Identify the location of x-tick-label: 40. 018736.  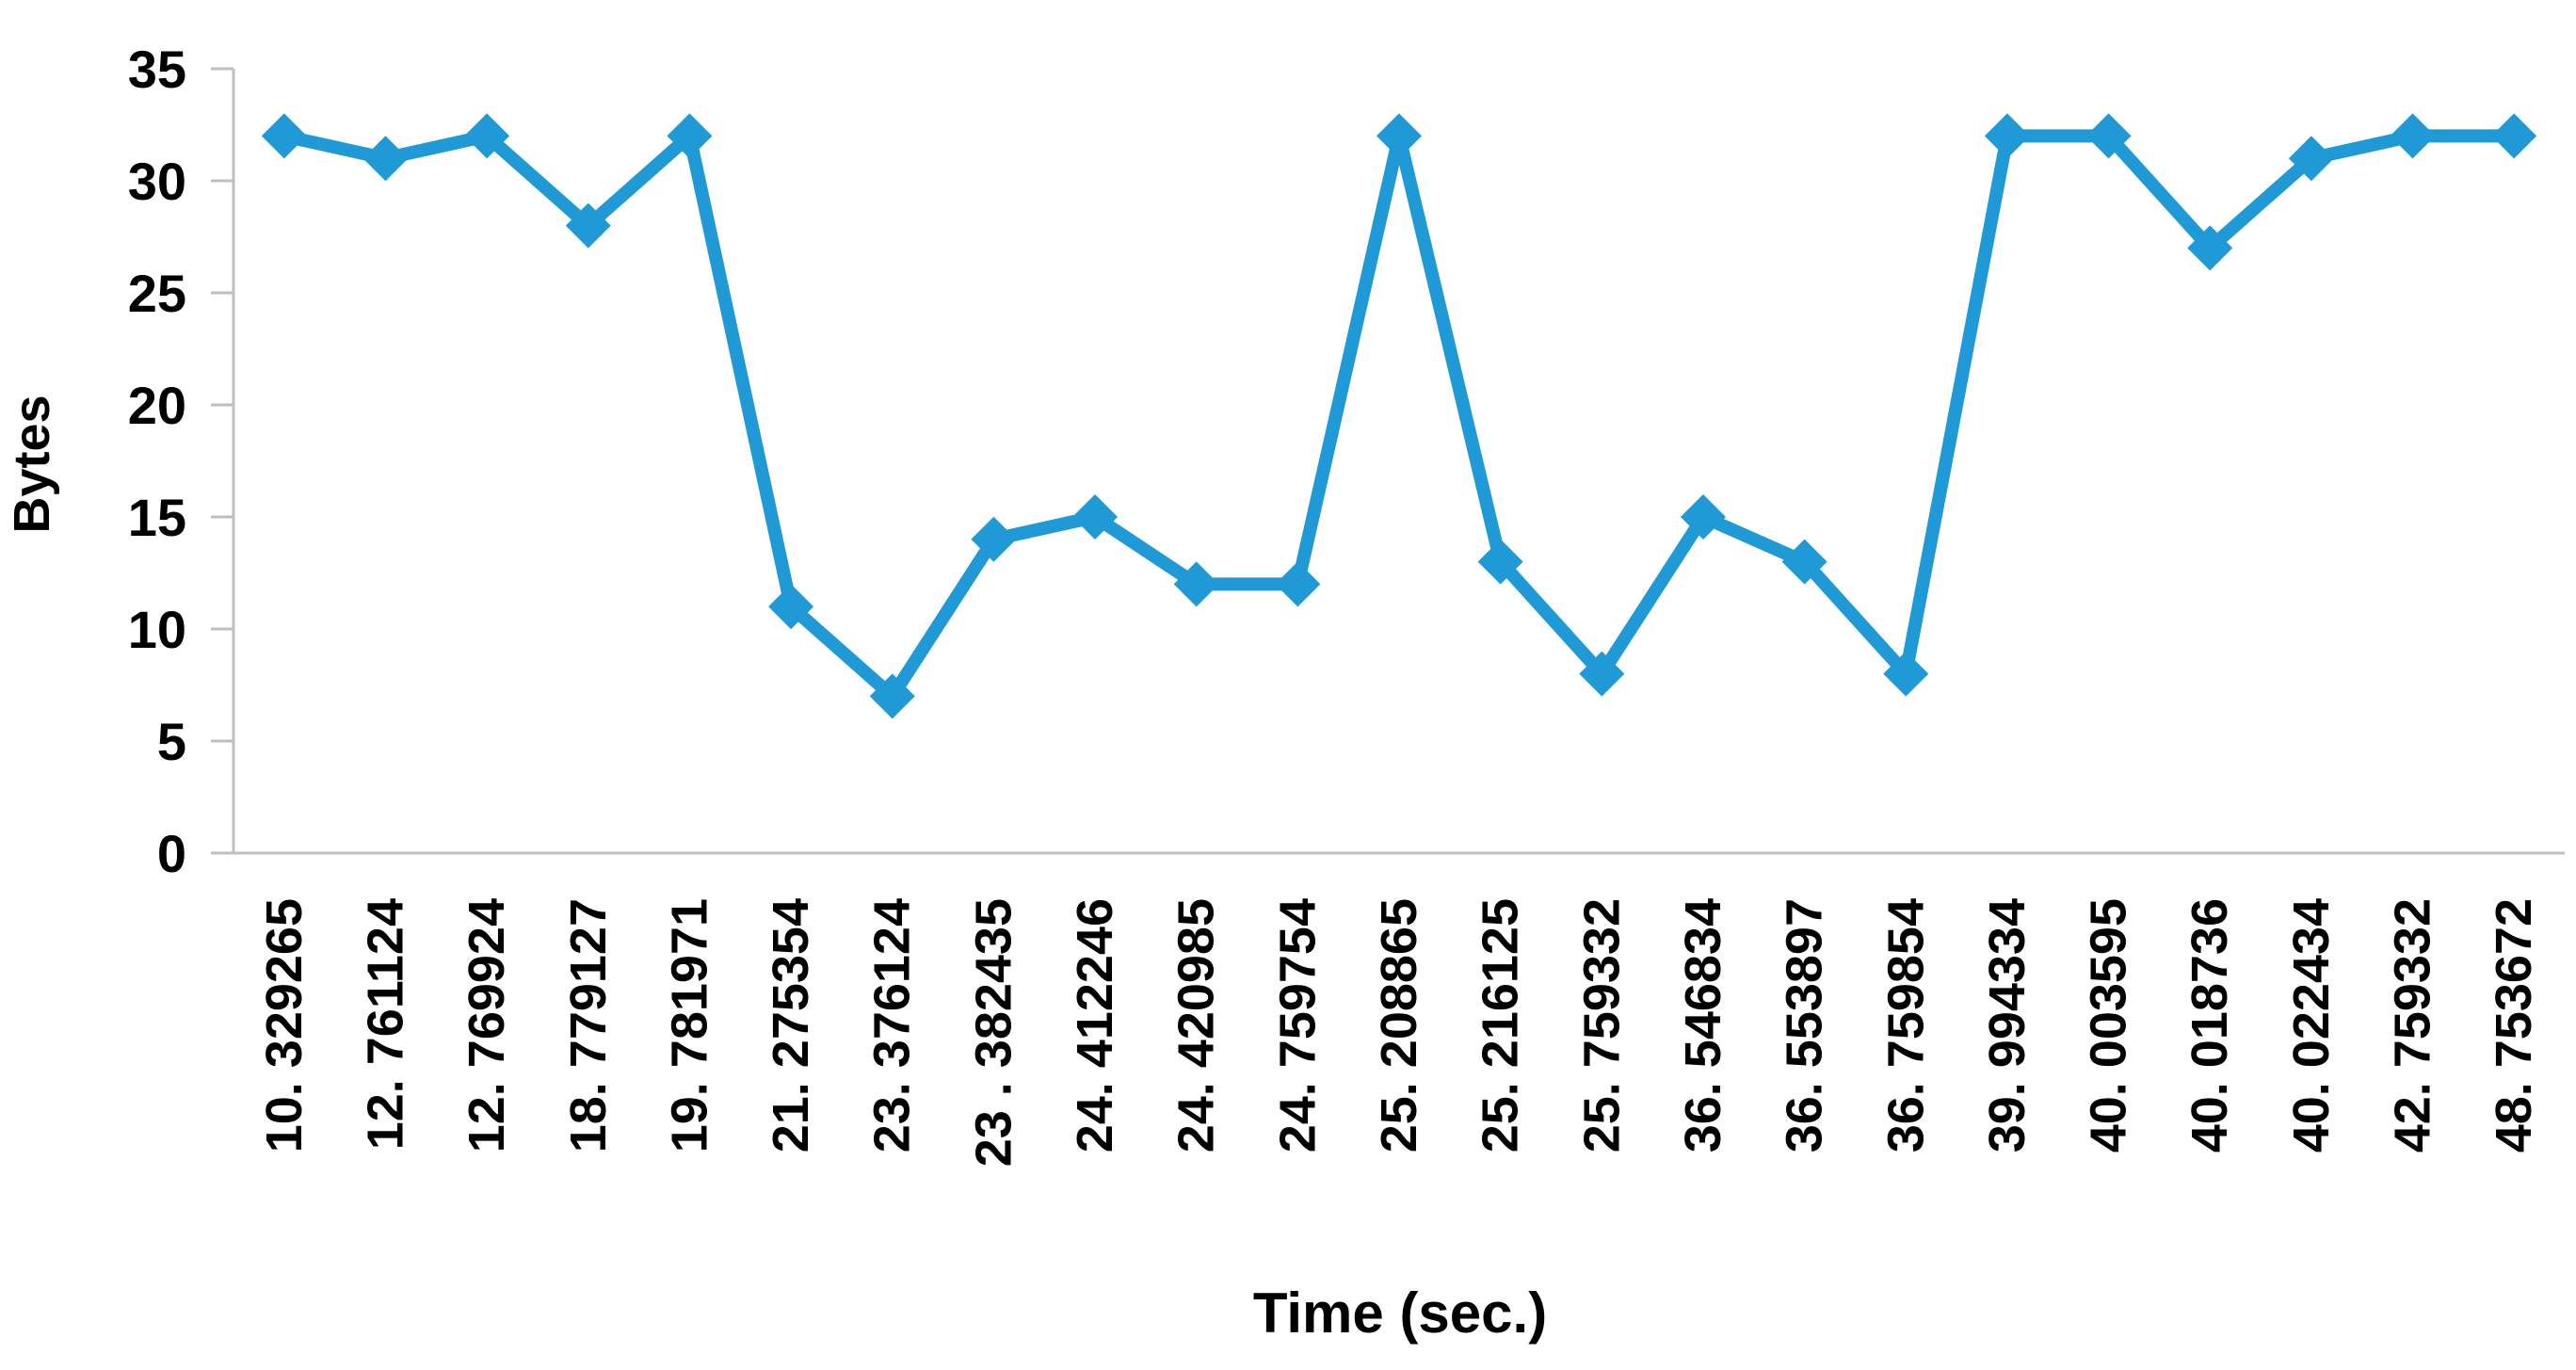
(2210, 1025).